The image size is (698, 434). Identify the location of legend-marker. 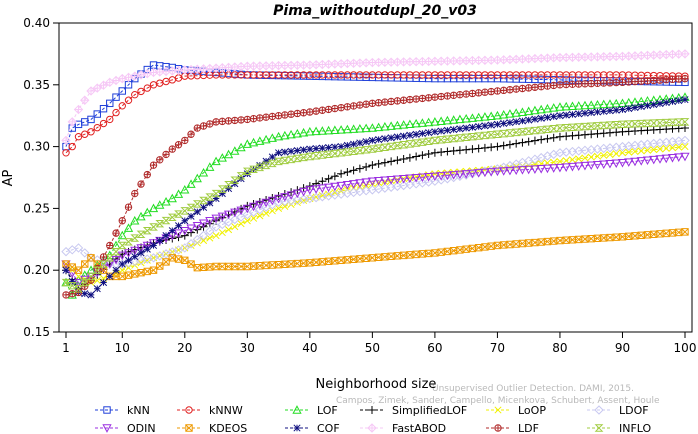
(189, 428).